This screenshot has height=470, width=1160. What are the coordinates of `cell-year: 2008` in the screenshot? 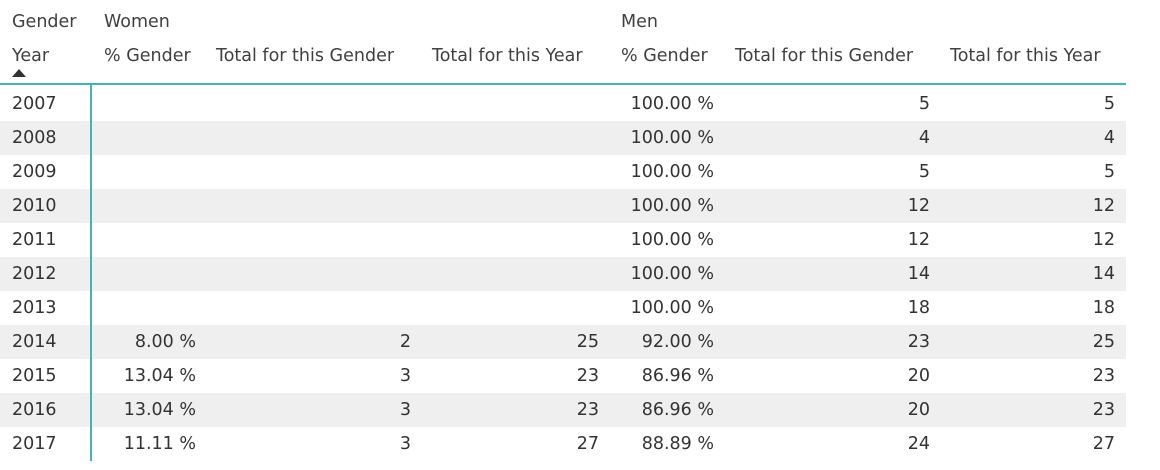 It's located at (34, 138).